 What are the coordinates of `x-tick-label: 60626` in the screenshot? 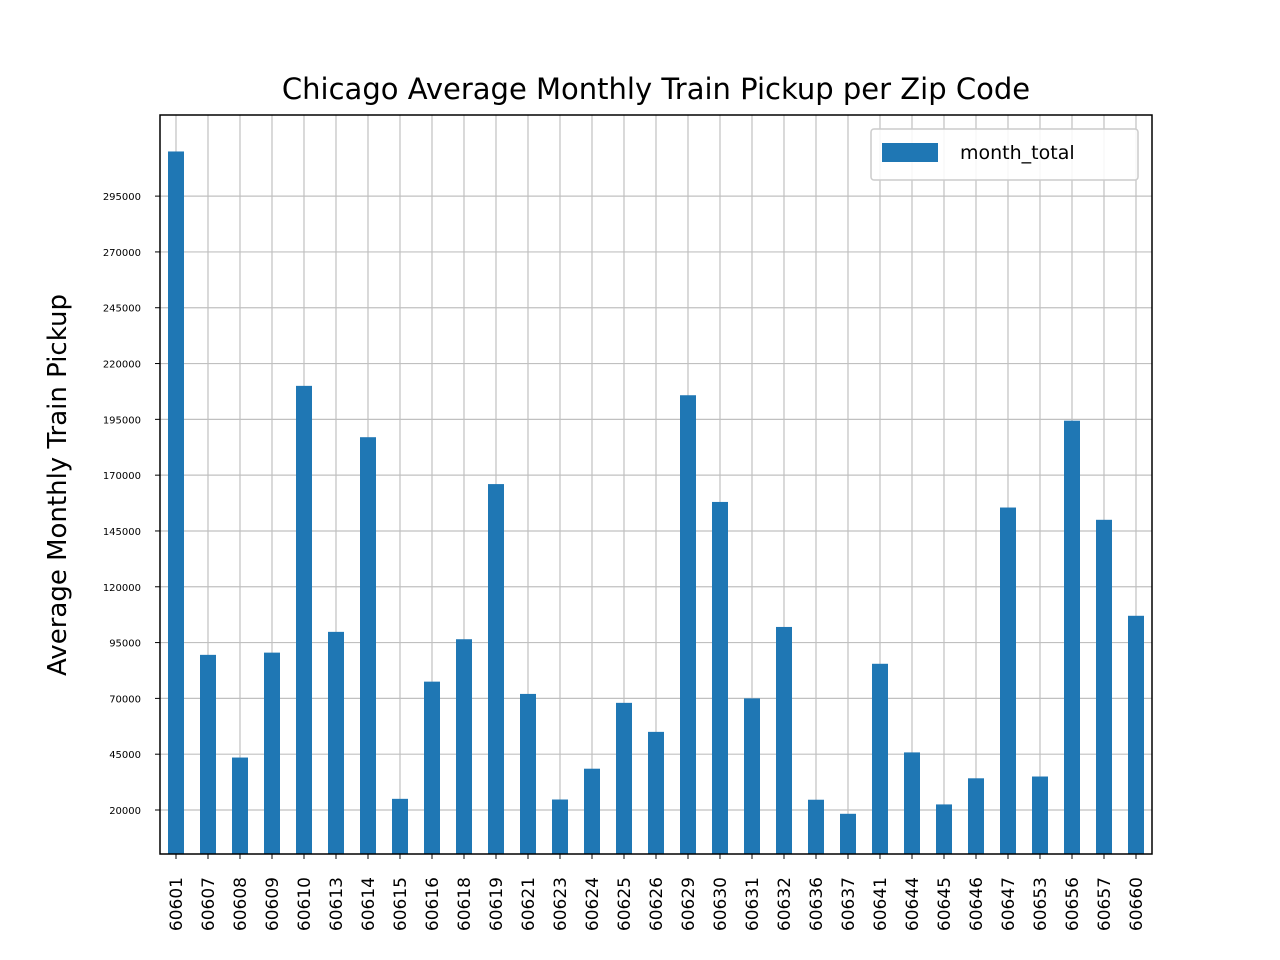 It's located at (657, 904).